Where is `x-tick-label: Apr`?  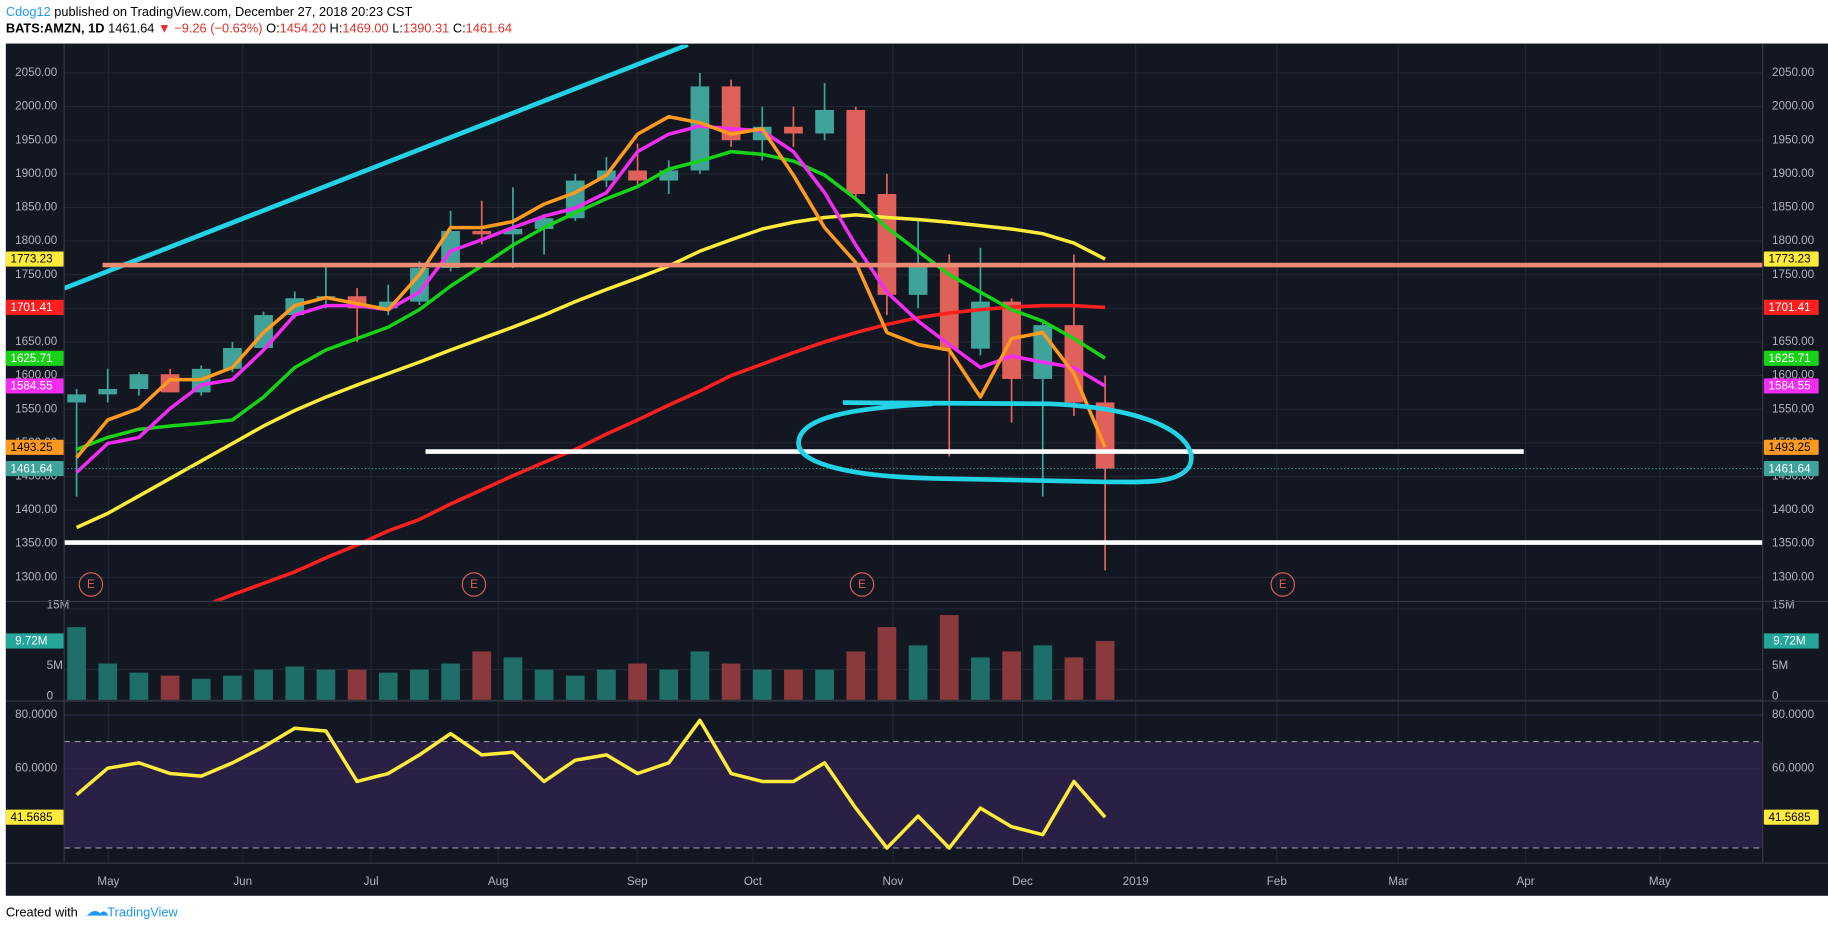 x-tick-label: Apr is located at coordinates (1525, 881).